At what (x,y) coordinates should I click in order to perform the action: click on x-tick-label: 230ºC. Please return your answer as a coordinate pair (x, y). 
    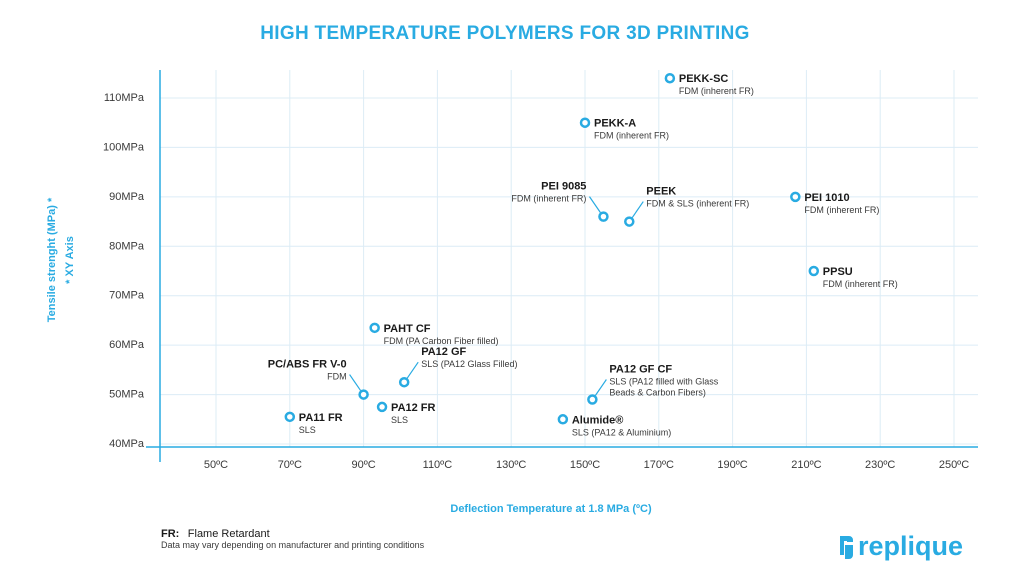
    Looking at the image, I should click on (880, 465).